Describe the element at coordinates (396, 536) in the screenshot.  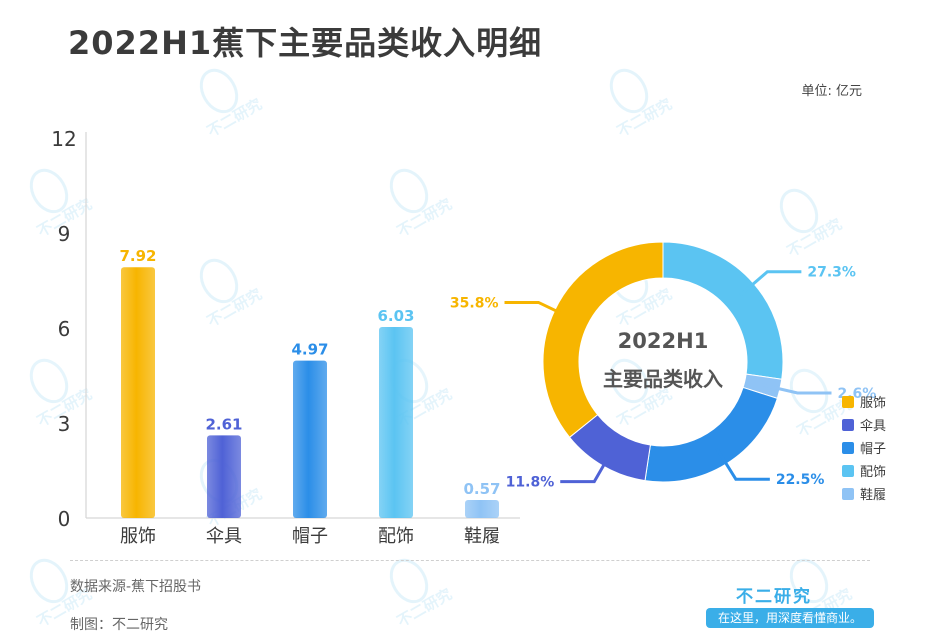
I see `x-tick-label: 配饰` at that location.